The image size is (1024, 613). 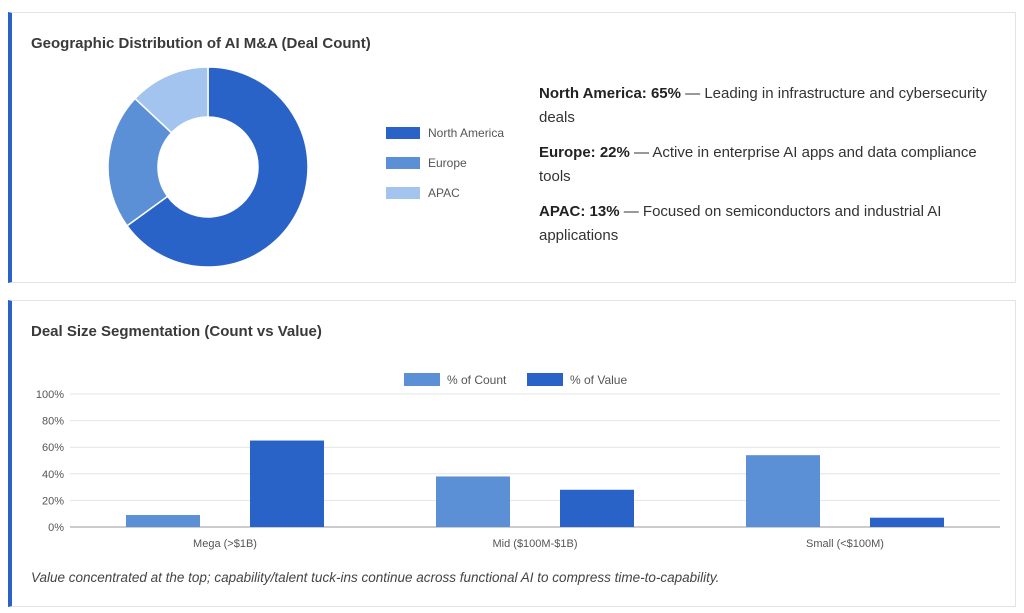 I want to click on legend-swatch-apac, so click(x=403, y=193).